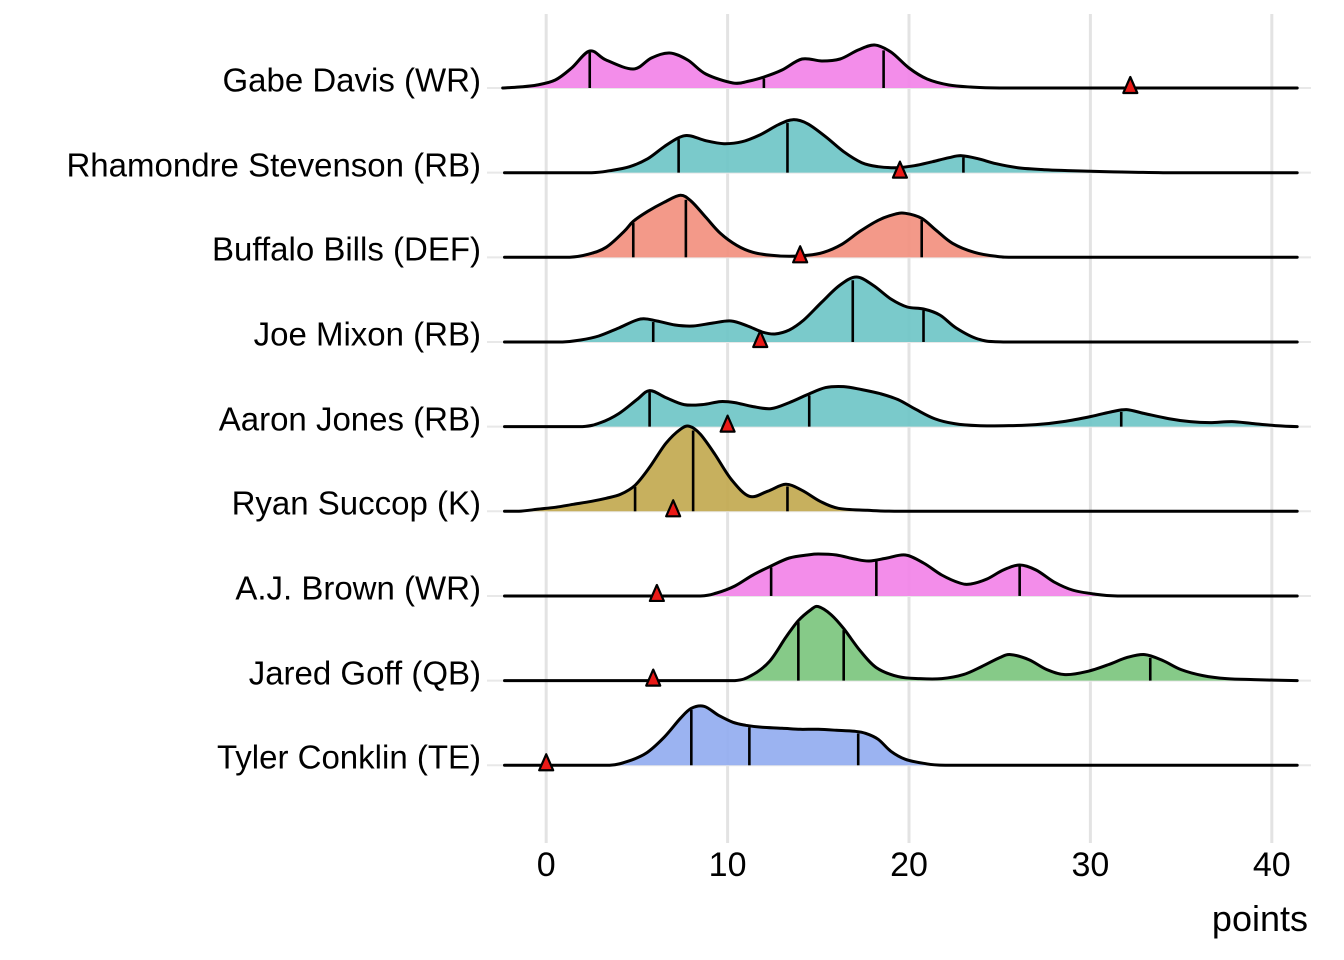  Describe the element at coordinates (367, 334) in the screenshot. I see `row-label-joe-mixon: Joe Mixon (RB)` at that location.